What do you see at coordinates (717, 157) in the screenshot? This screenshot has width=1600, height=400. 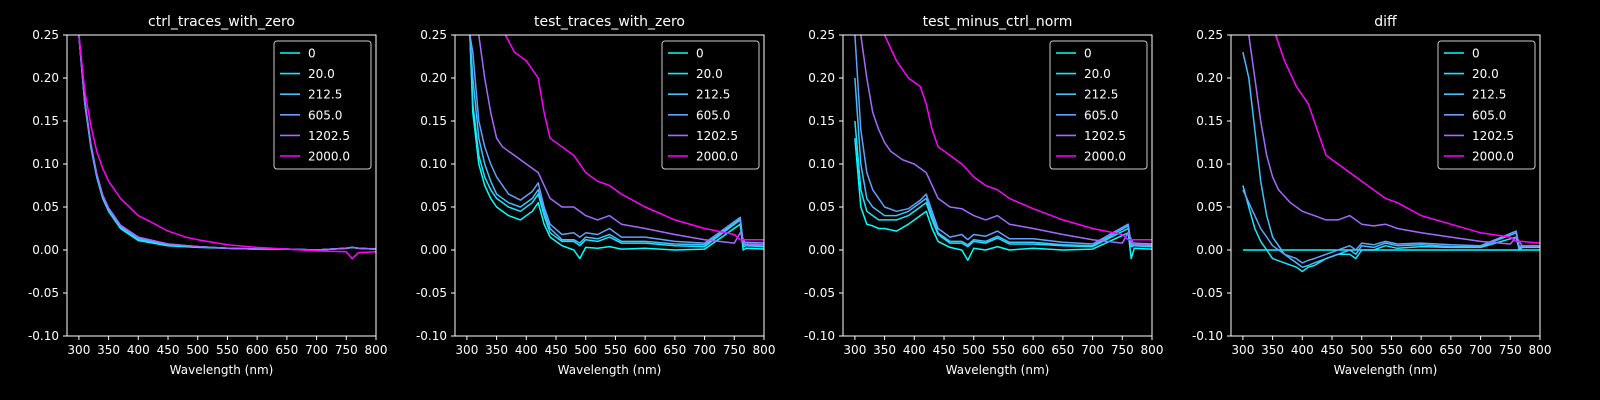 I see `legend-label: 2000.0` at bounding box center [717, 157].